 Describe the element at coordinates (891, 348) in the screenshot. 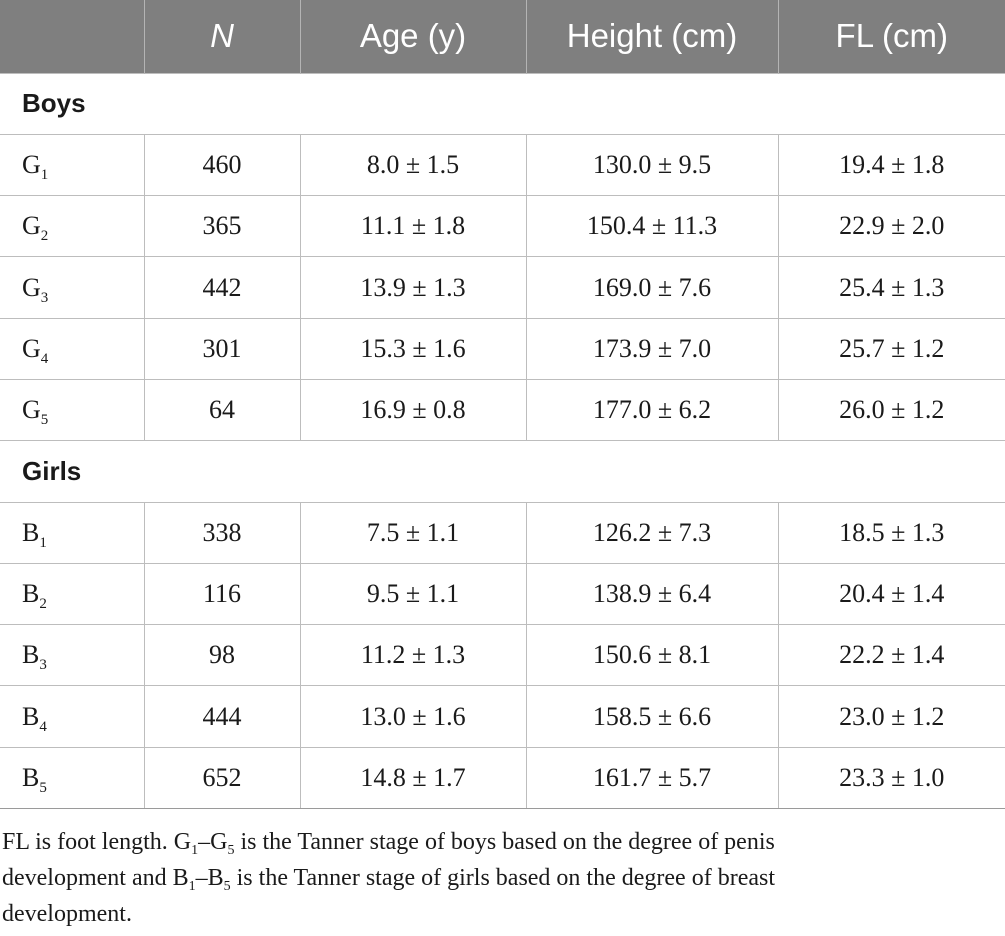

I see `fl-cell: 25.7 ± 1.2` at that location.